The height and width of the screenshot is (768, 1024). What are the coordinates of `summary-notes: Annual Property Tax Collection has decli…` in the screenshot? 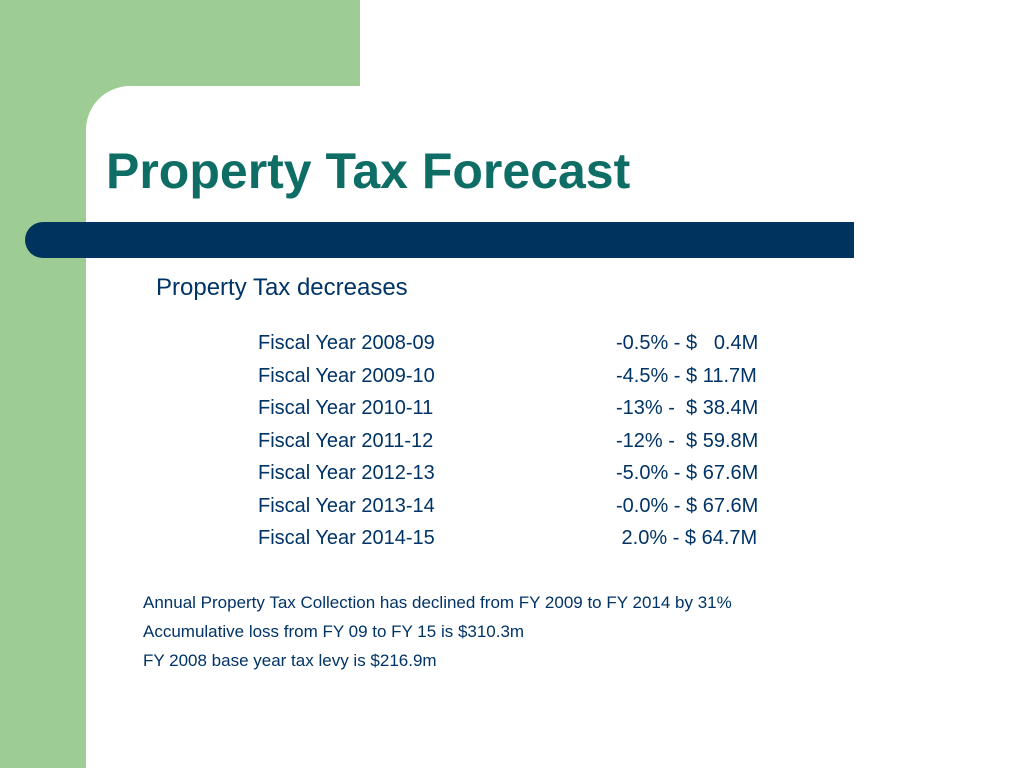 It's located at (437, 631).